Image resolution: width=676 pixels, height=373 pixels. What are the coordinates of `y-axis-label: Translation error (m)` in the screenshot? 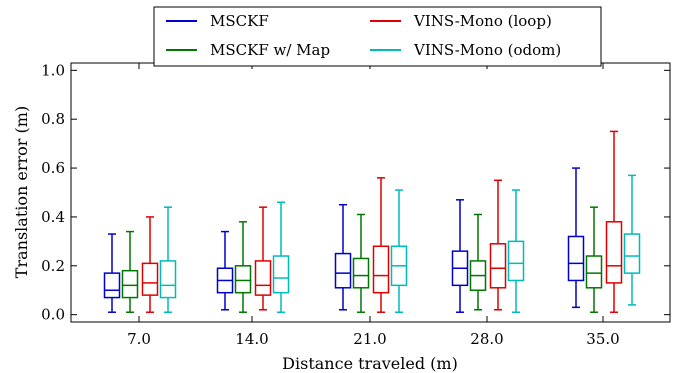 It's located at (21, 192).